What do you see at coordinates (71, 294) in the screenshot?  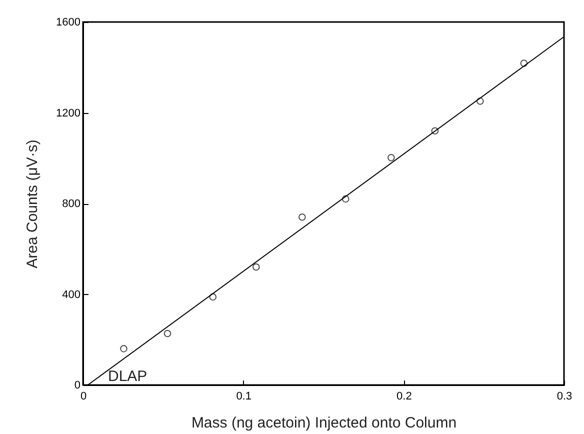 I see `y-tick-label: 400` at bounding box center [71, 294].